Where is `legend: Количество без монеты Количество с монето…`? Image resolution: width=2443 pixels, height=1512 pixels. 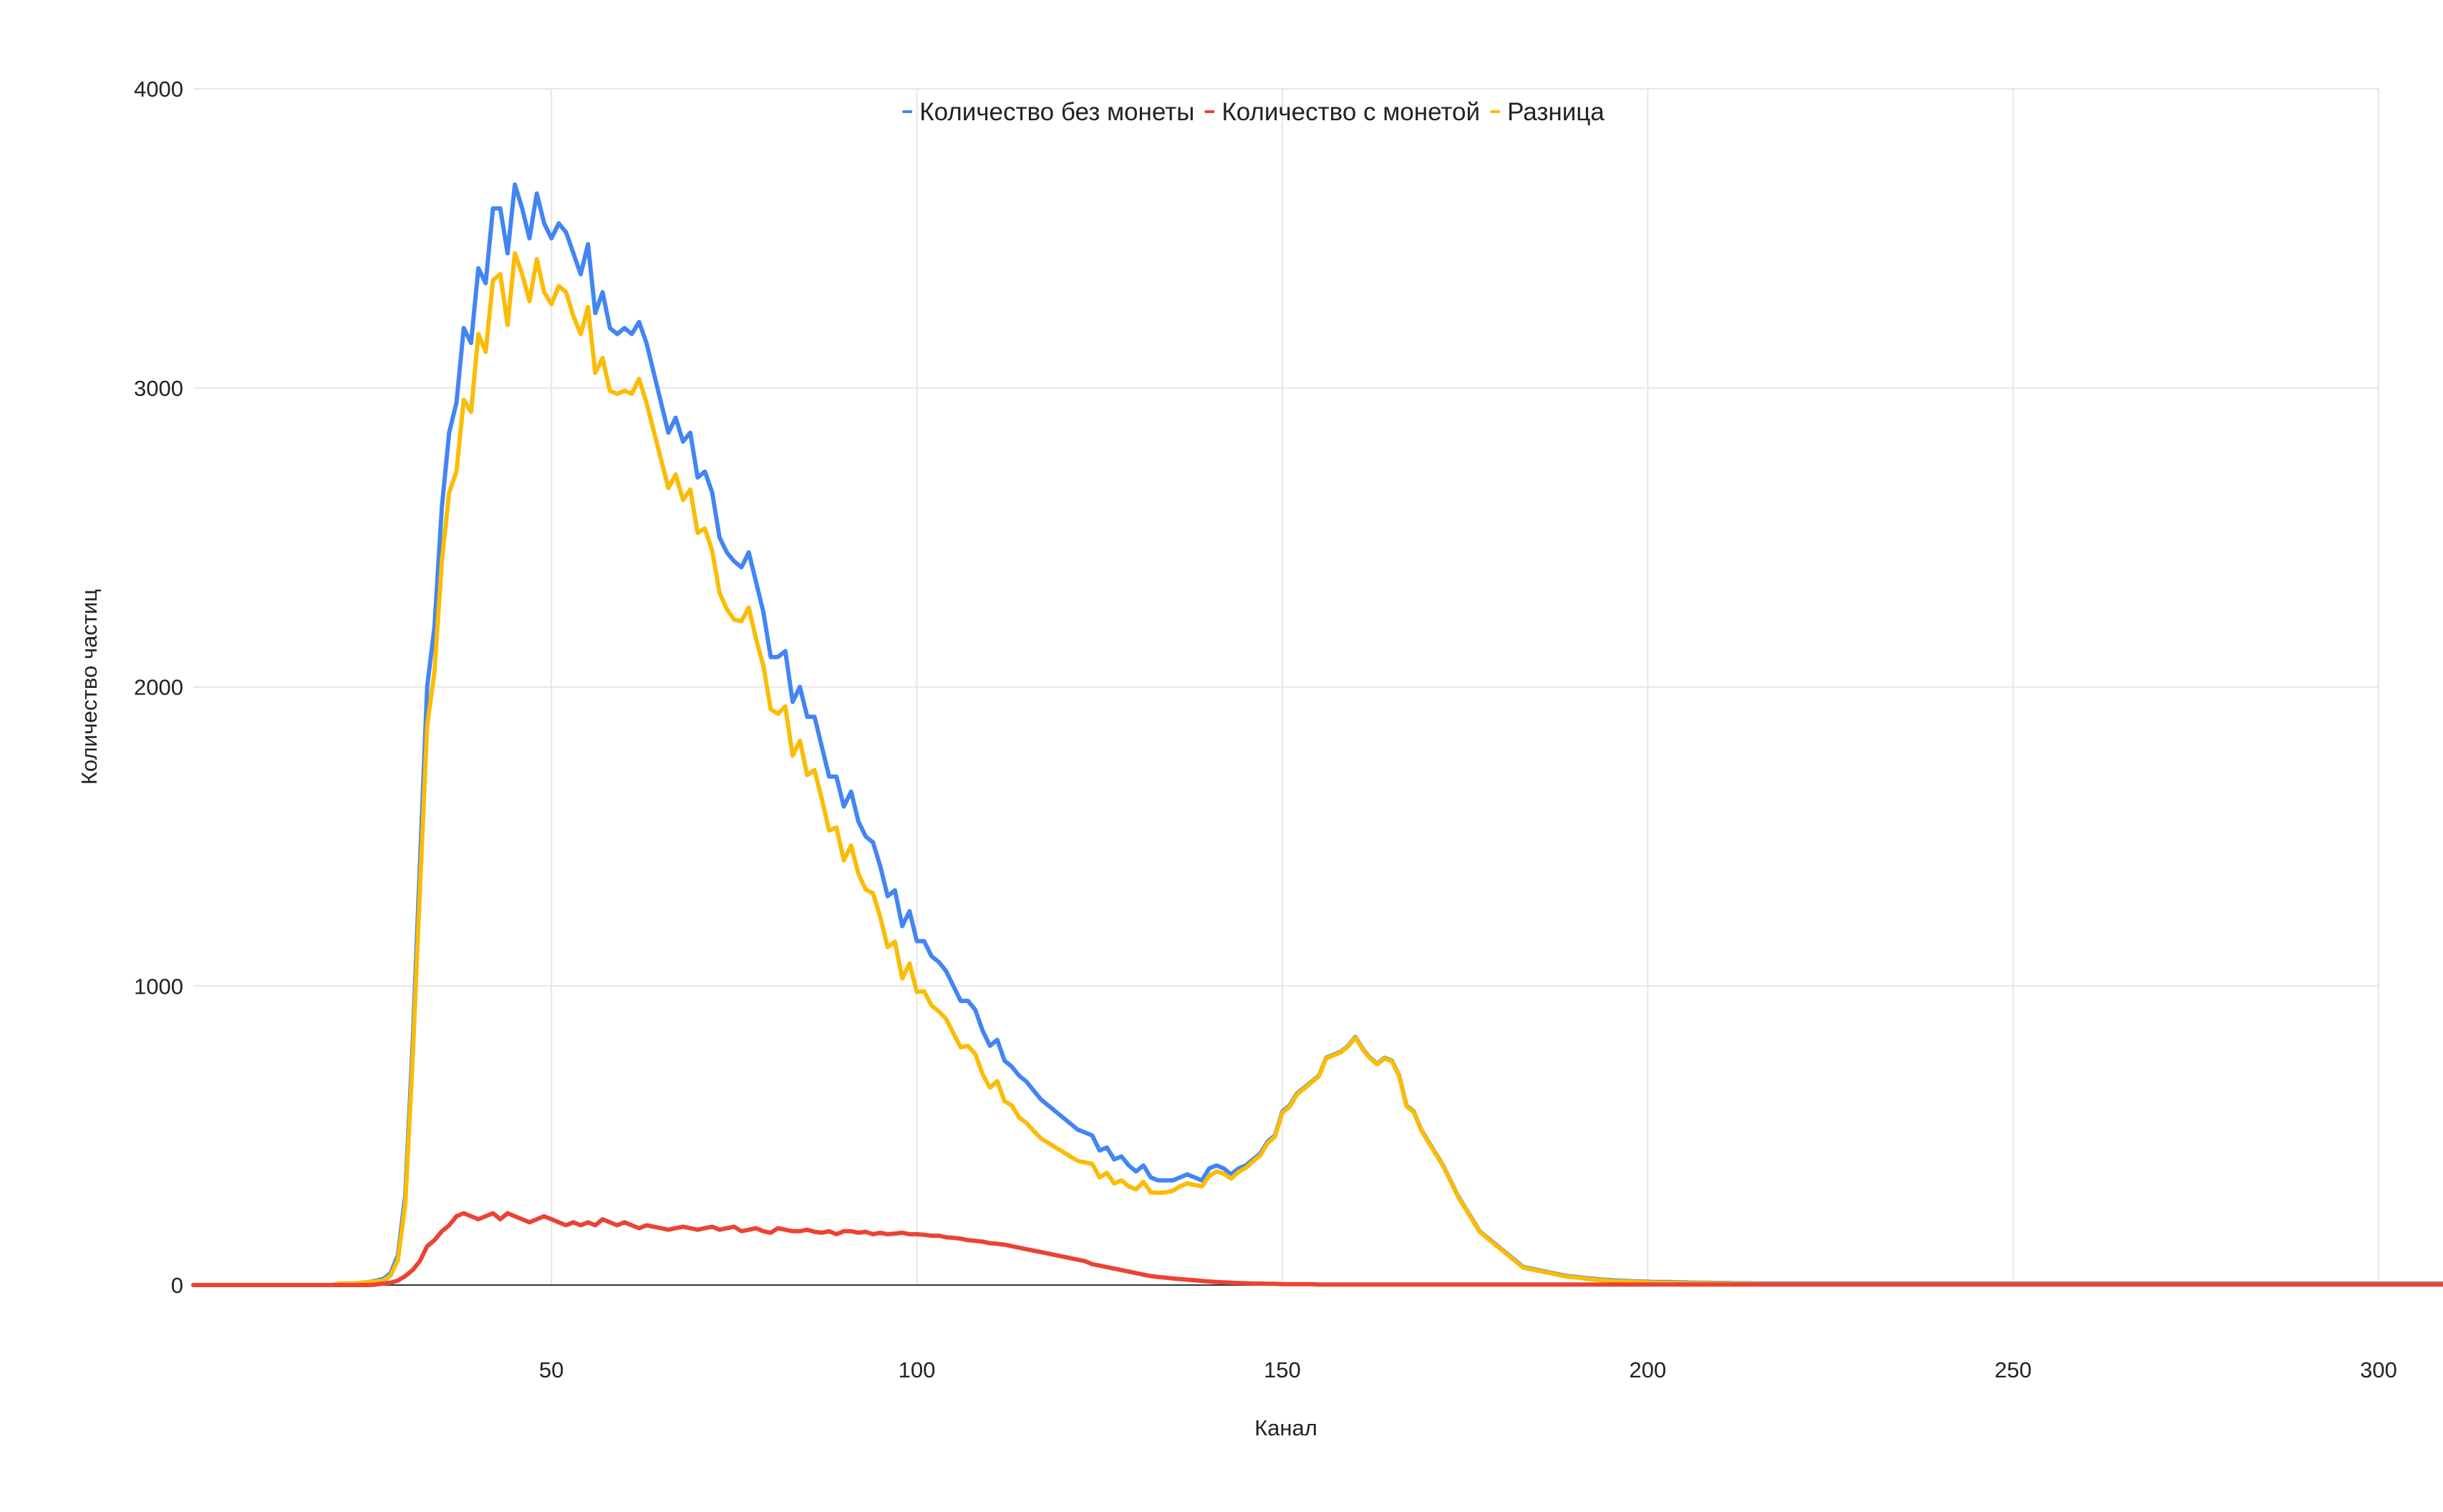 legend: Количество без монеты Количество с монето… is located at coordinates (1253, 112).